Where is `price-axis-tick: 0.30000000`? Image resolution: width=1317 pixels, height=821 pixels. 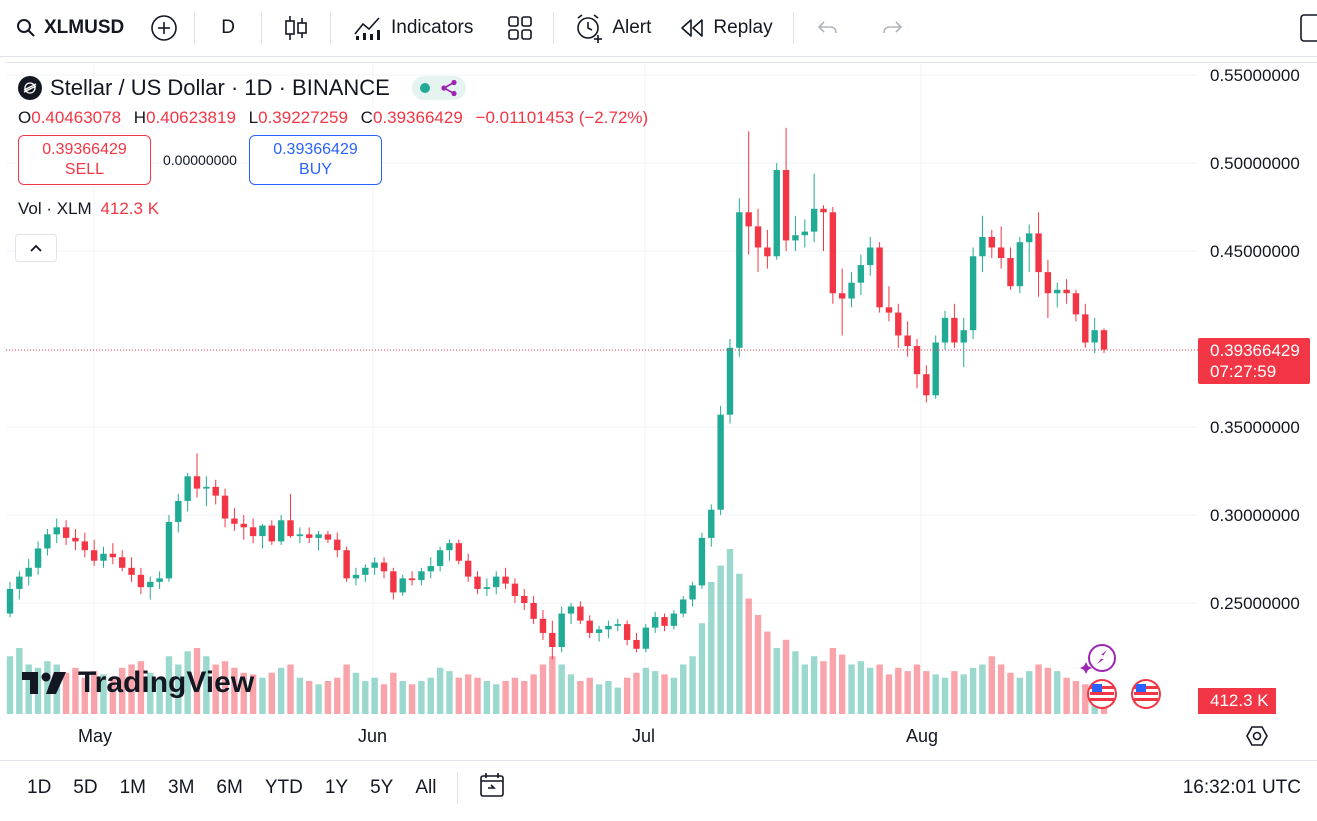
price-axis-tick: 0.30000000 is located at coordinates (1255, 515).